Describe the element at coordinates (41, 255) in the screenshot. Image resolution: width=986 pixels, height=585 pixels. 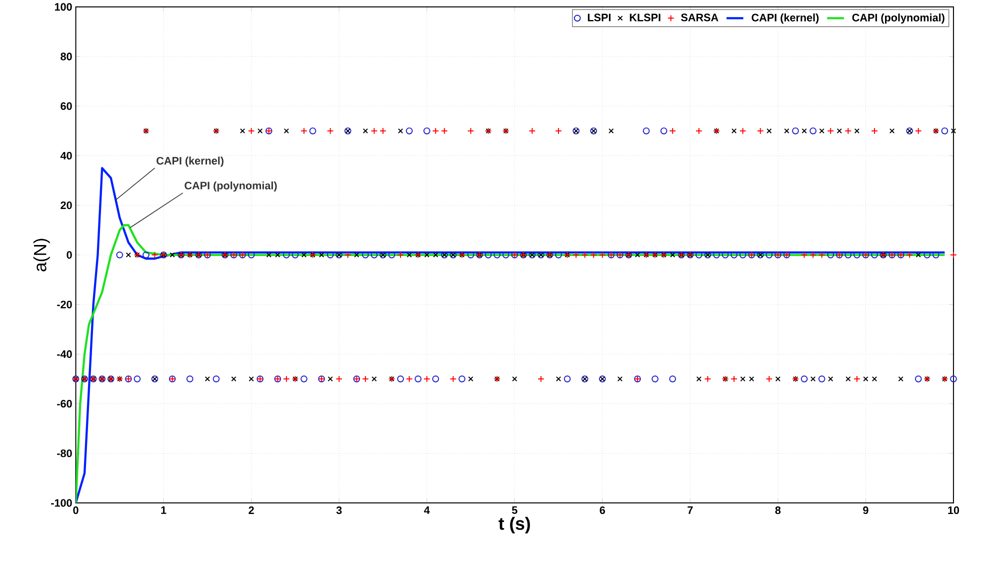
I see `y-axis-title: a(N)` at that location.